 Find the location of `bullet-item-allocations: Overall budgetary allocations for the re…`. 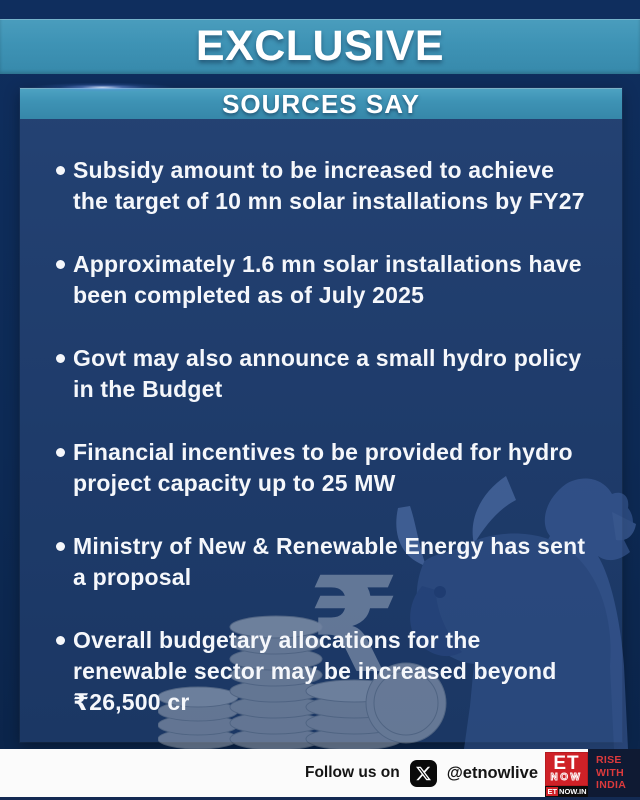

bullet-item-allocations: Overall budgetary allocations for the re… is located at coordinates (310, 671).